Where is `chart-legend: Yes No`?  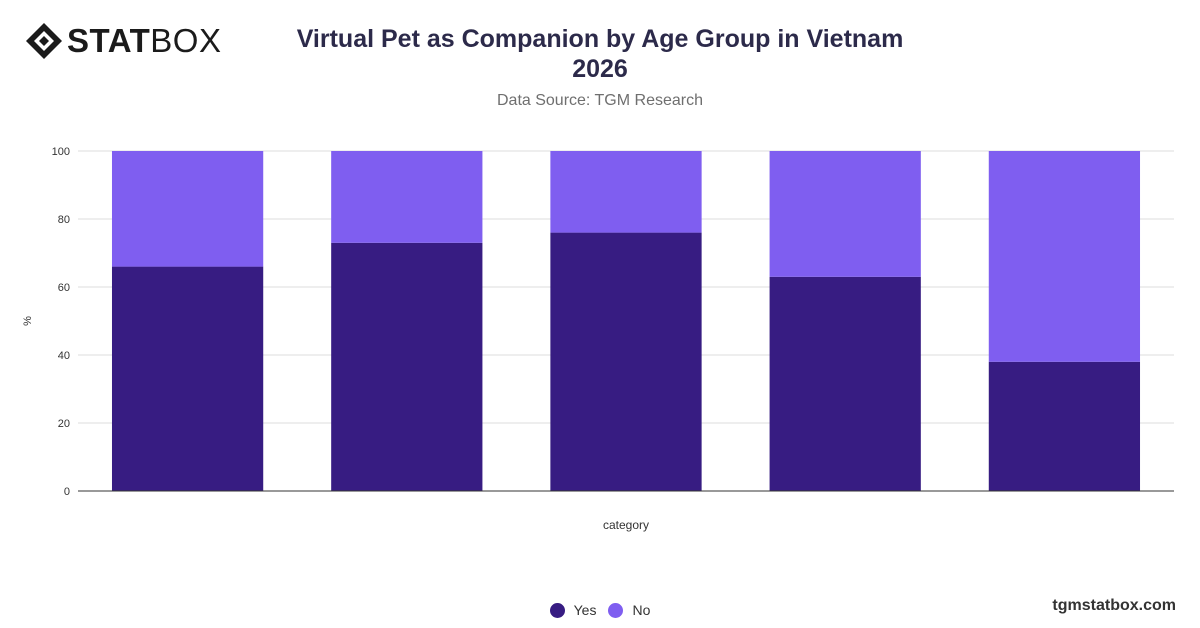 chart-legend: Yes No is located at coordinates (600, 610).